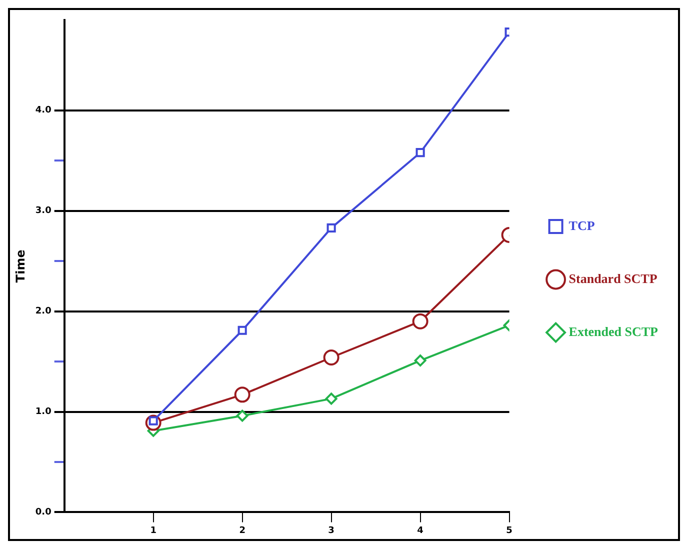 The height and width of the screenshot is (549, 688). What do you see at coordinates (613, 331) in the screenshot?
I see `legend-label: Extended SCTP` at bounding box center [613, 331].